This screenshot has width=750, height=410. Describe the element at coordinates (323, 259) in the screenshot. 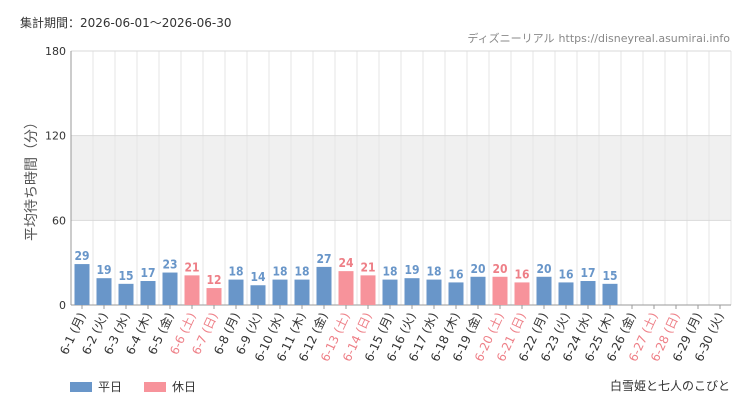

I see `data-label: 27` at that location.